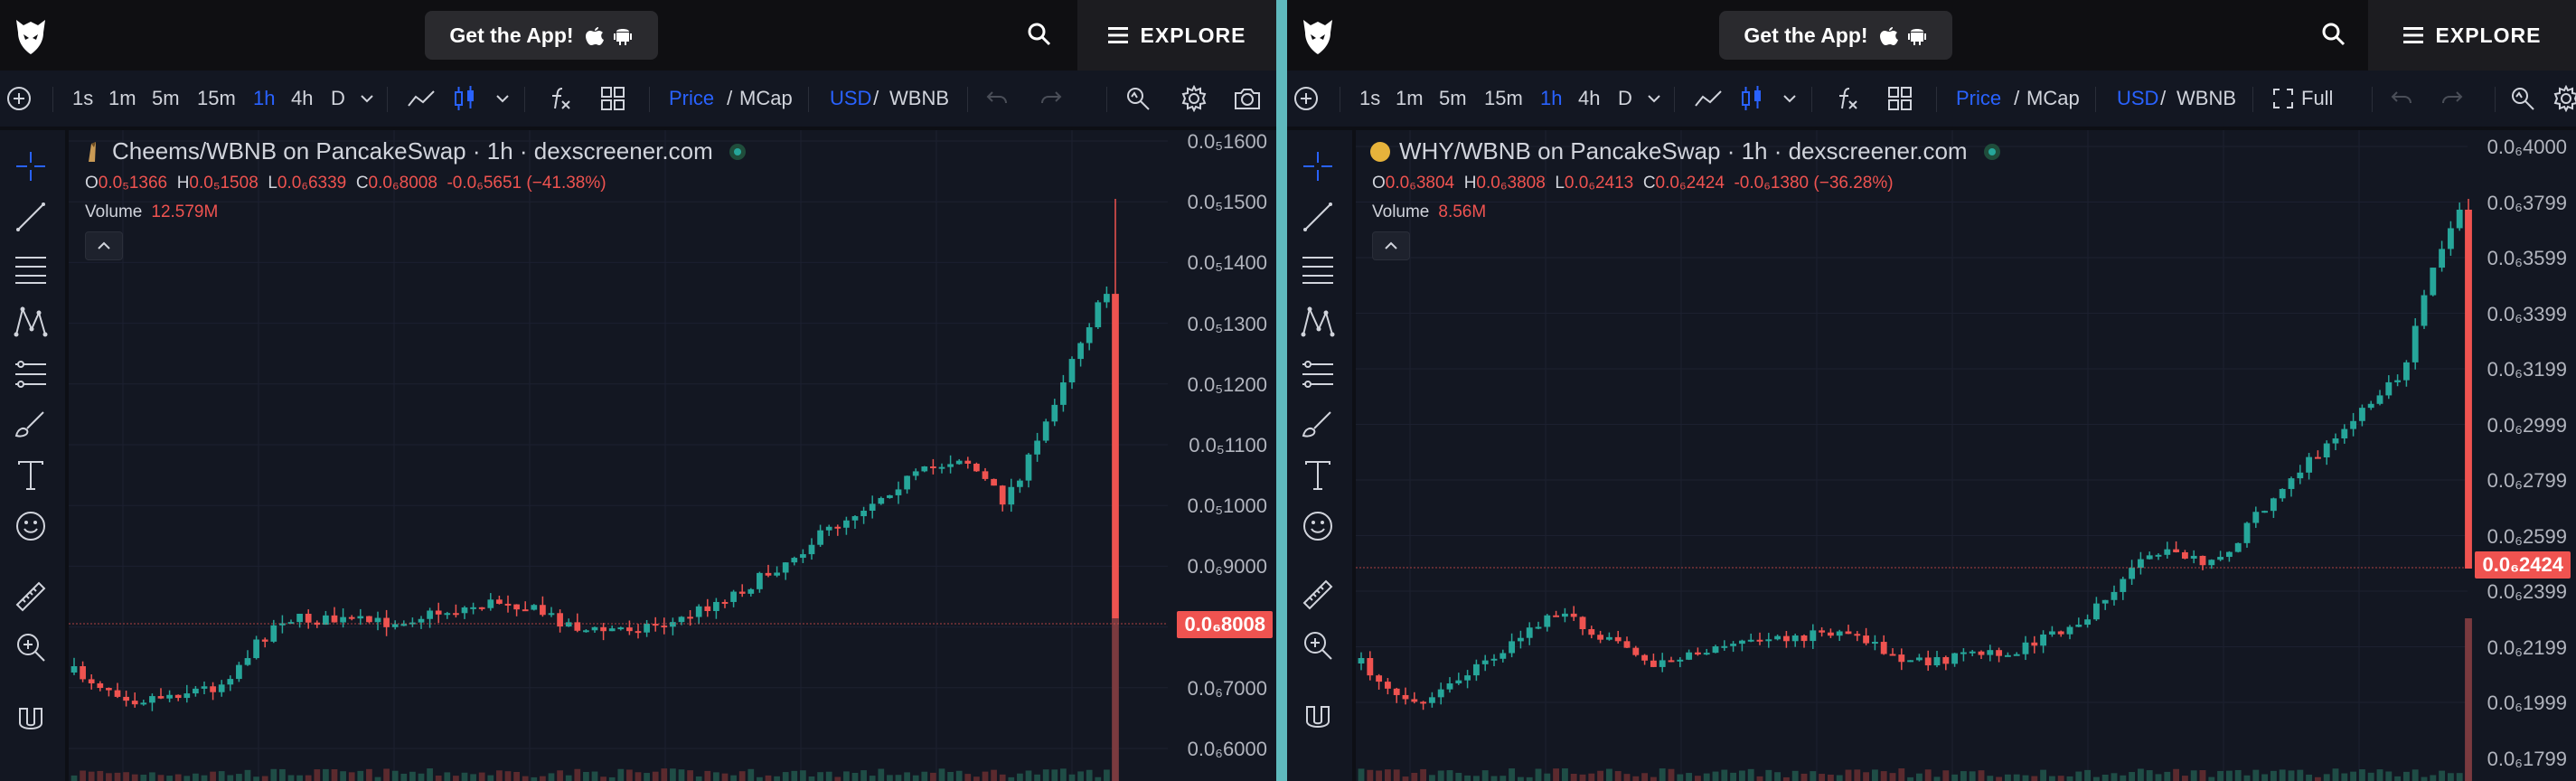  What do you see at coordinates (1248, 99) in the screenshot?
I see `screenshot-button` at bounding box center [1248, 99].